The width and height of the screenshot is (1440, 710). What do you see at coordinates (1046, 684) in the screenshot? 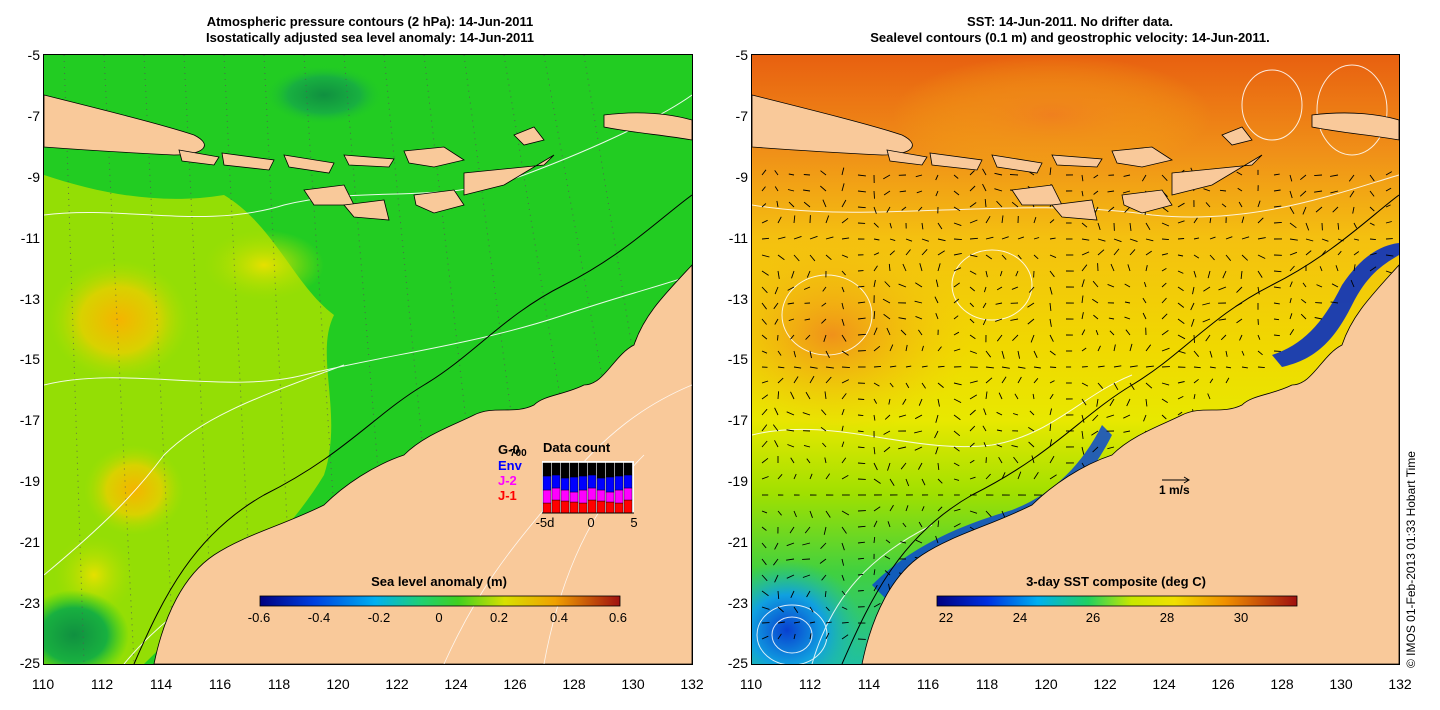
I see `x-tick-label: 120` at bounding box center [1046, 684].